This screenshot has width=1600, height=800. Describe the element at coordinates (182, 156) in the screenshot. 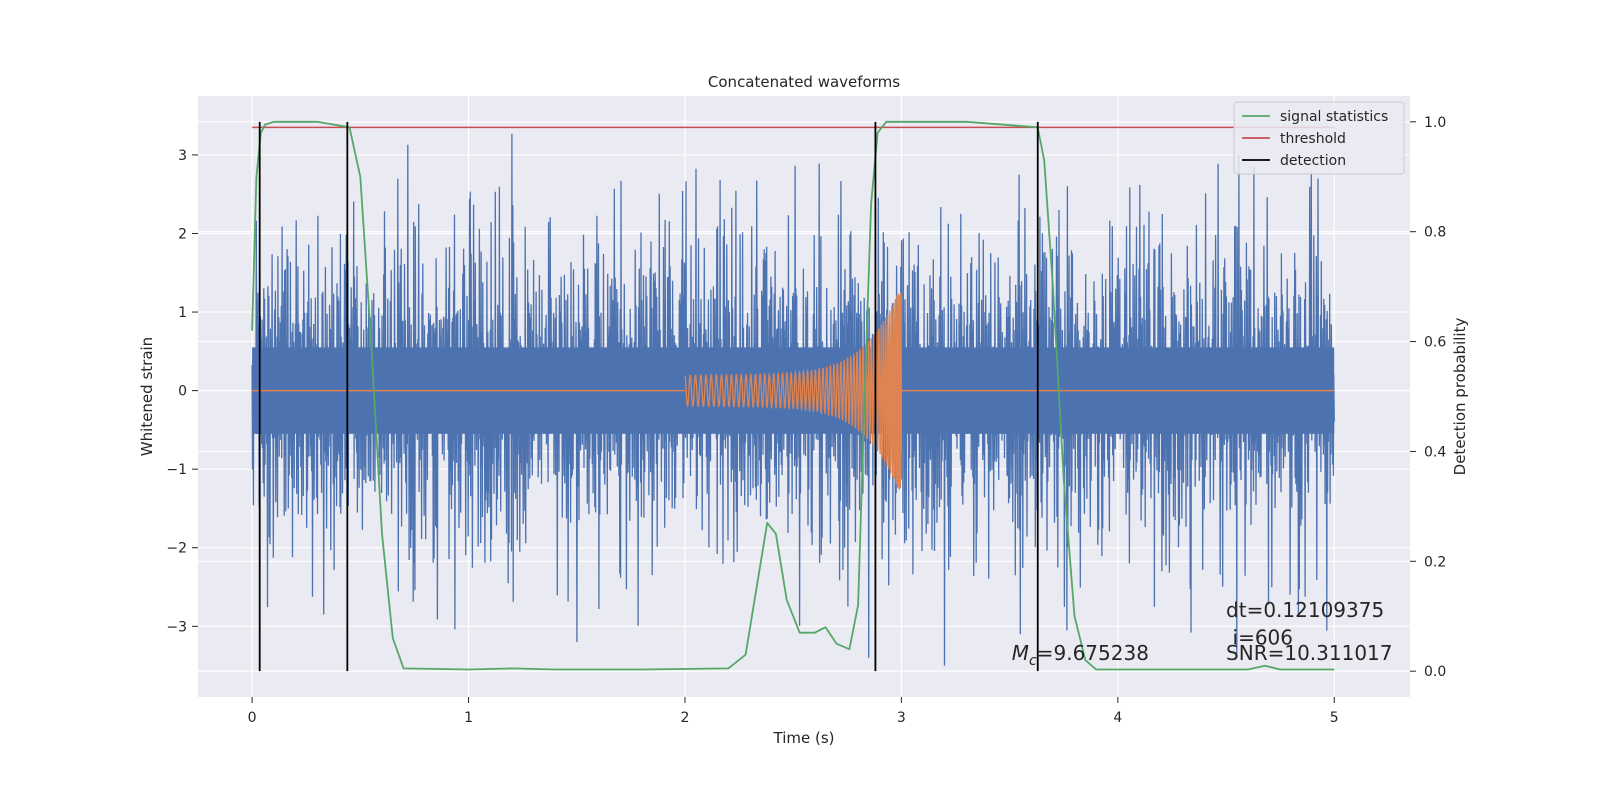

I see `y-tick-label: 3` at that location.